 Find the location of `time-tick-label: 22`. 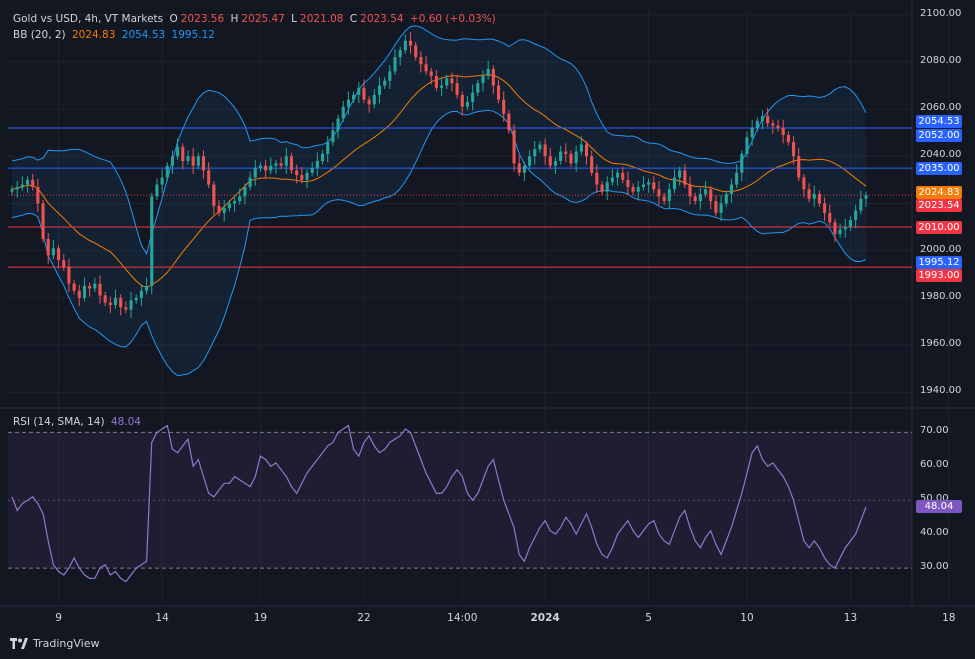

time-tick-label: 22 is located at coordinates (364, 618).